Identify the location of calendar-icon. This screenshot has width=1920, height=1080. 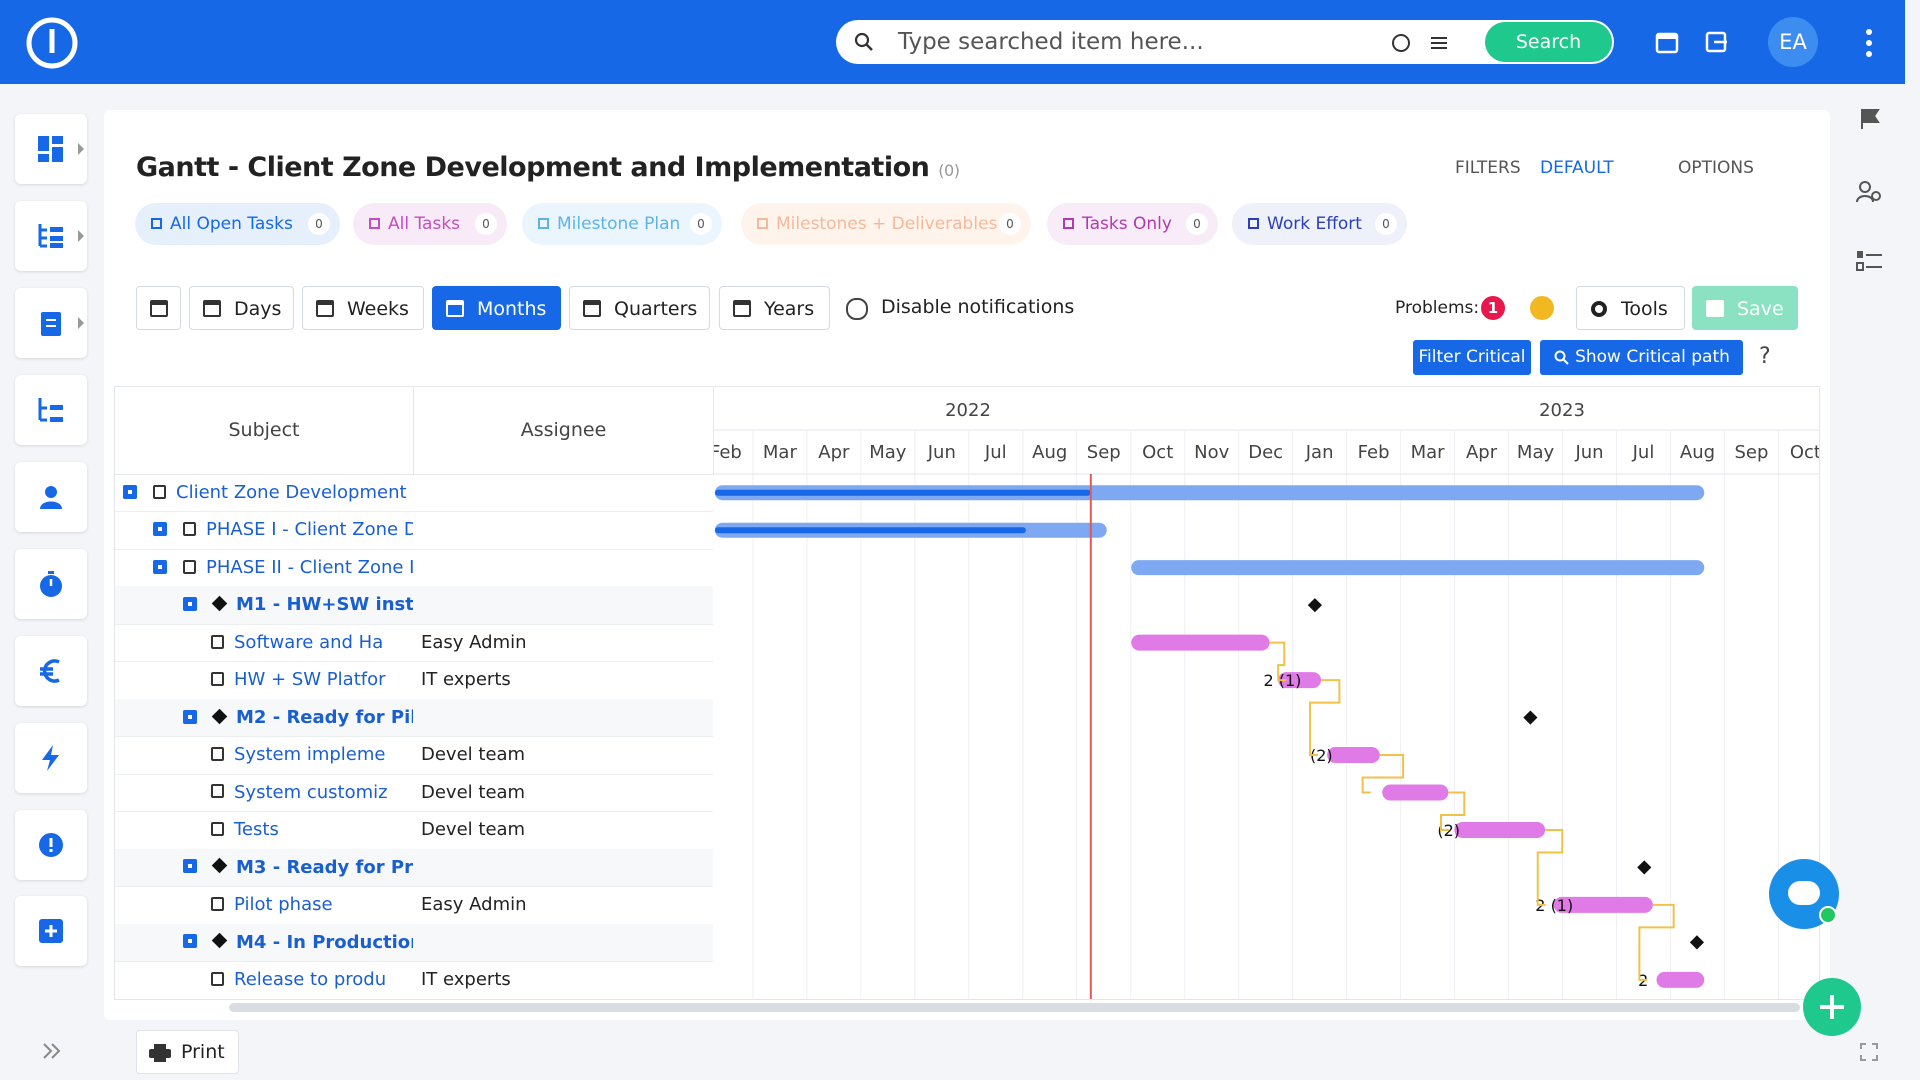
(1667, 42).